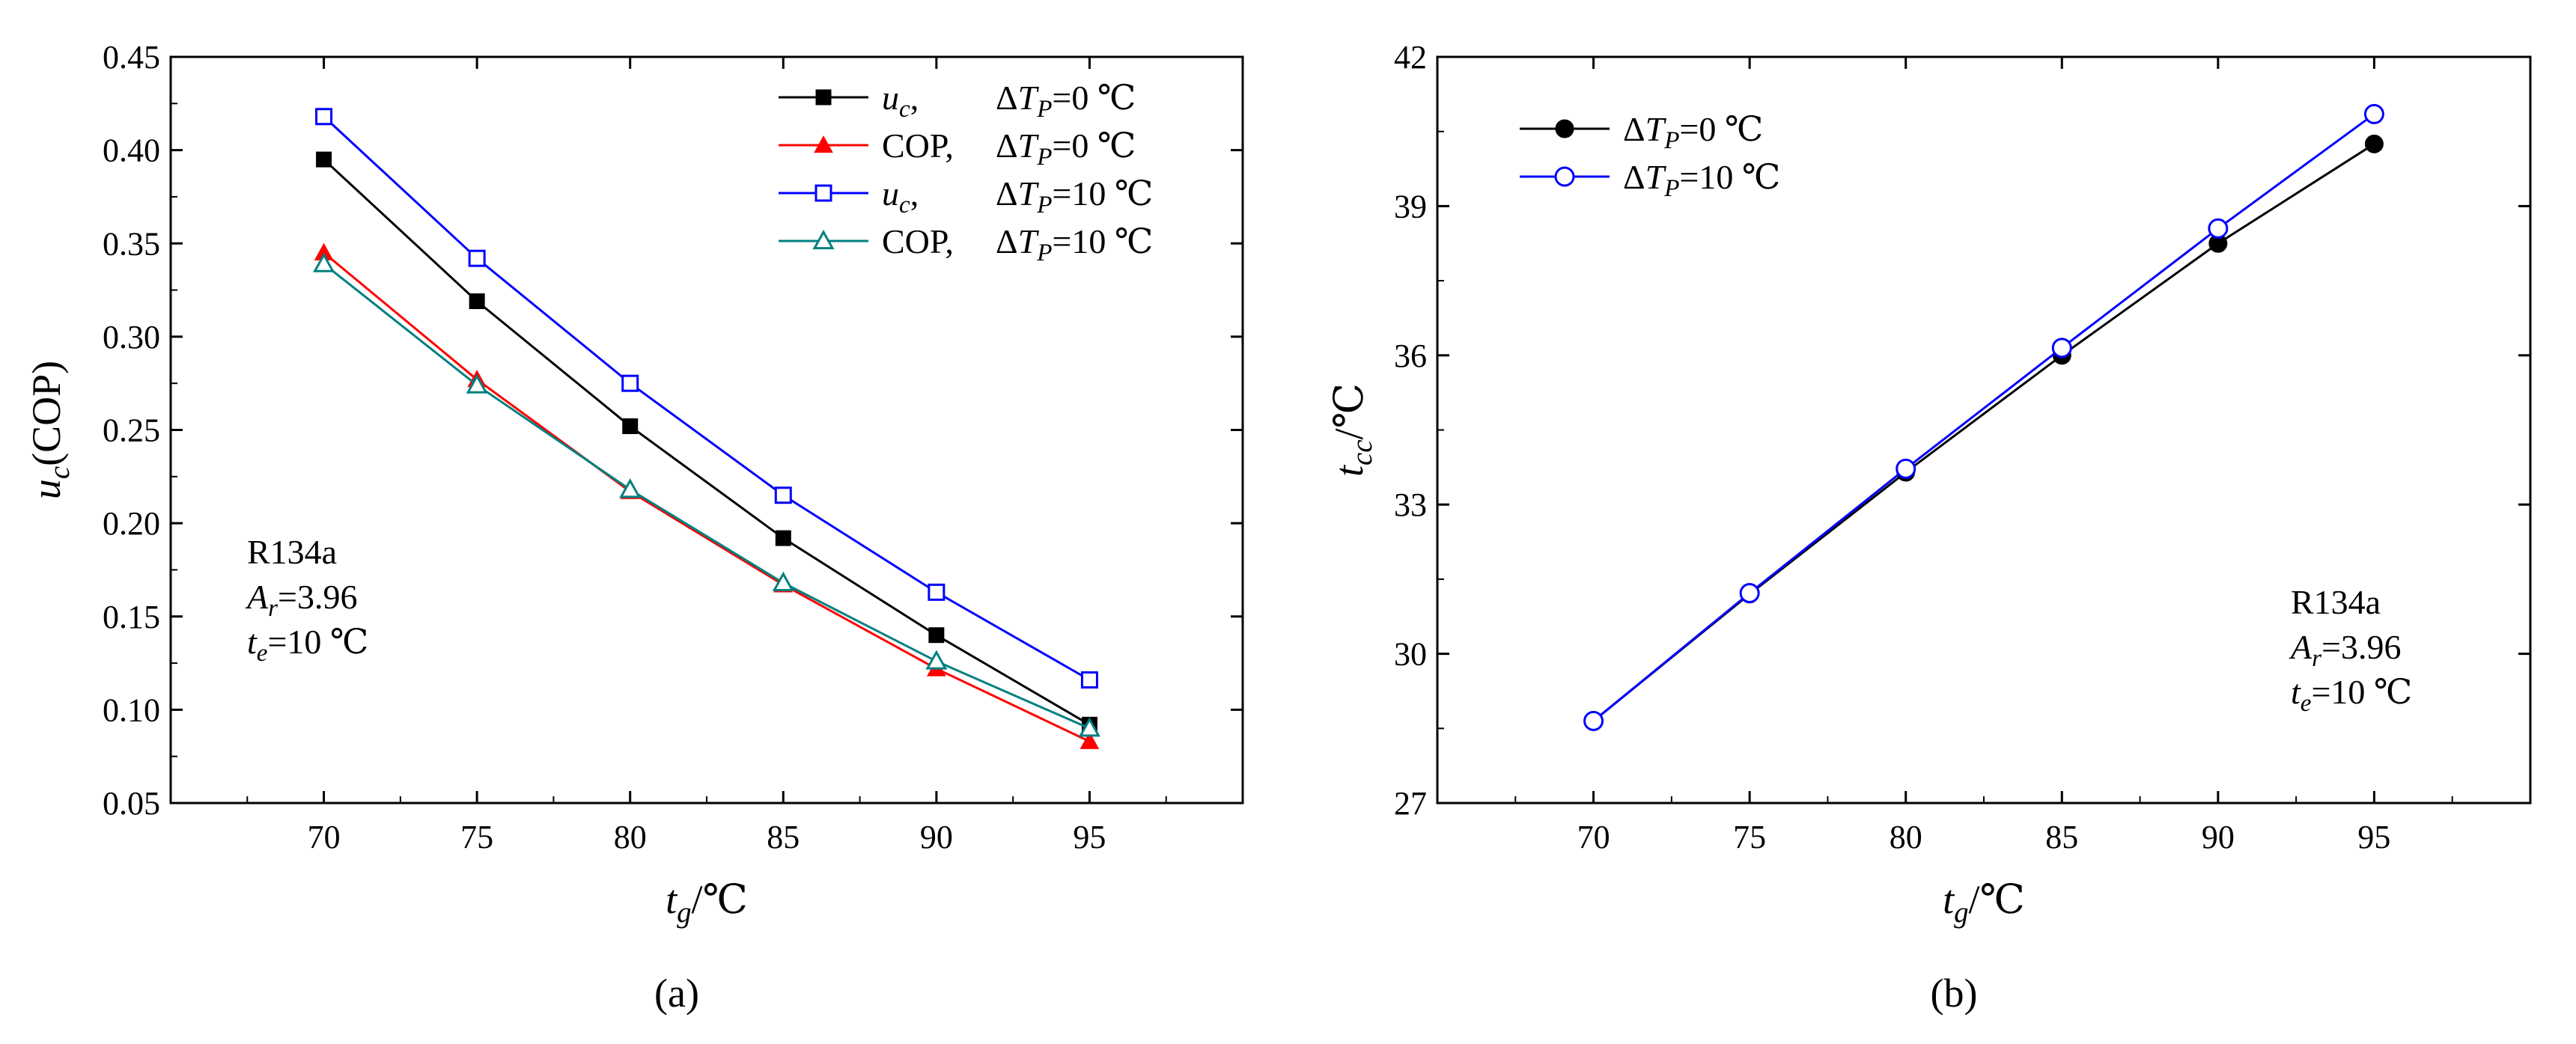 The width and height of the screenshot is (2576, 1044). What do you see at coordinates (1693, 132) in the screenshot?
I see `legend-label: ΔTP=0 ℃` at bounding box center [1693, 132].